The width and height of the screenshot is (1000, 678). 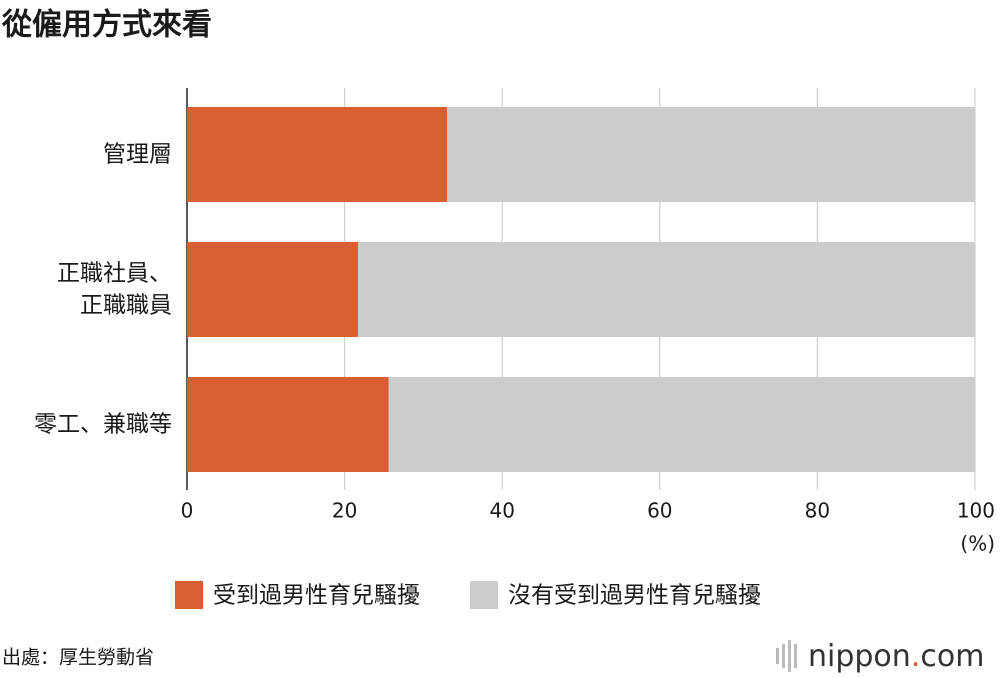 I want to click on x-unit: (%), so click(x=977, y=544).